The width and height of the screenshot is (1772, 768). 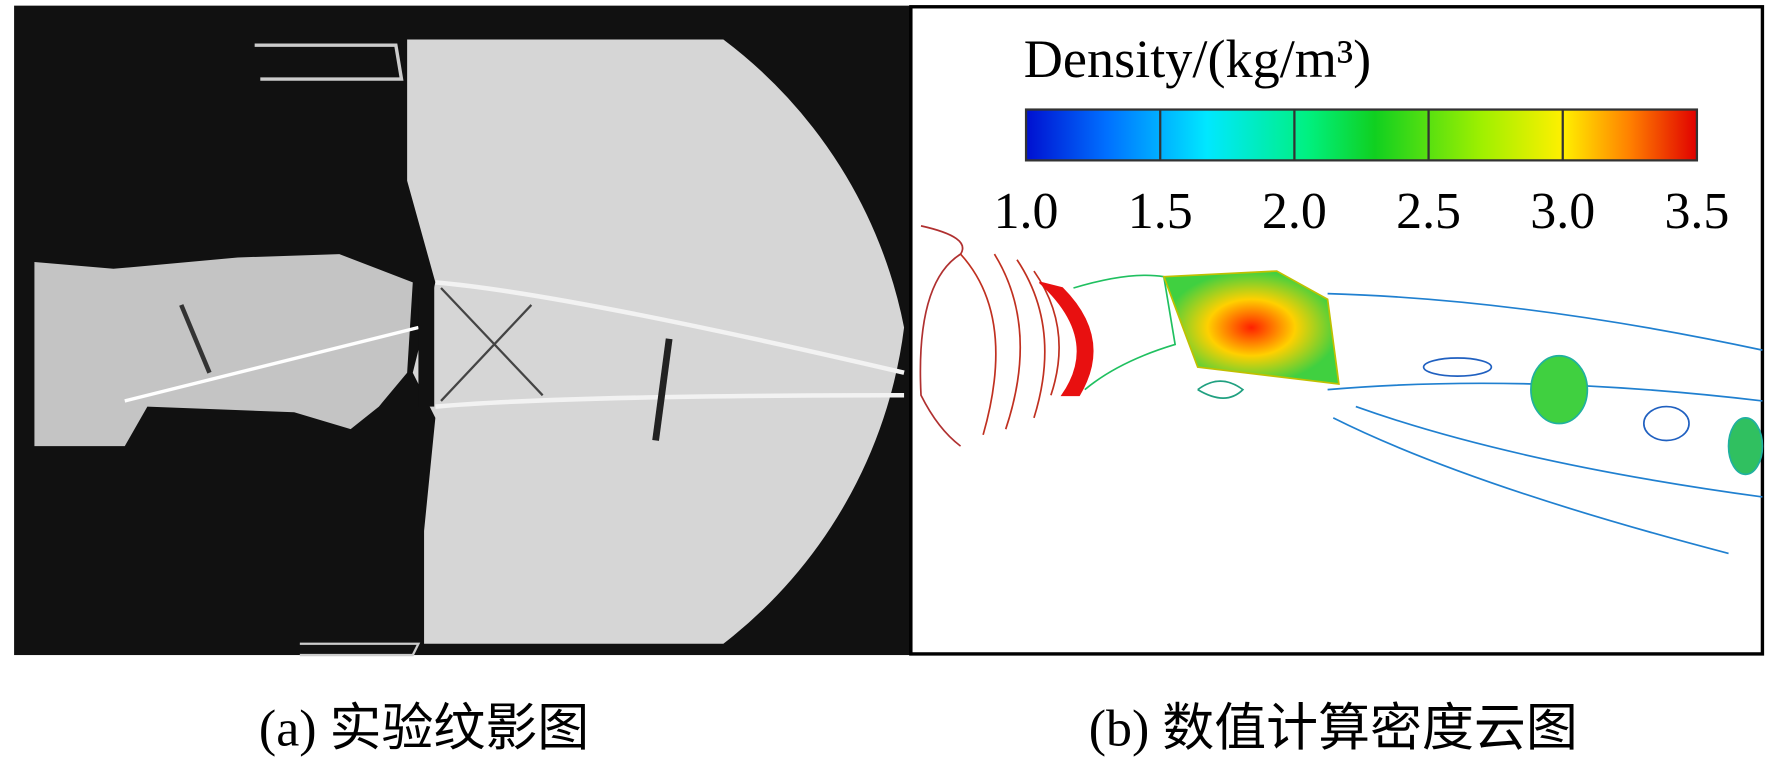 I want to click on colorbar, so click(x=1361, y=135).